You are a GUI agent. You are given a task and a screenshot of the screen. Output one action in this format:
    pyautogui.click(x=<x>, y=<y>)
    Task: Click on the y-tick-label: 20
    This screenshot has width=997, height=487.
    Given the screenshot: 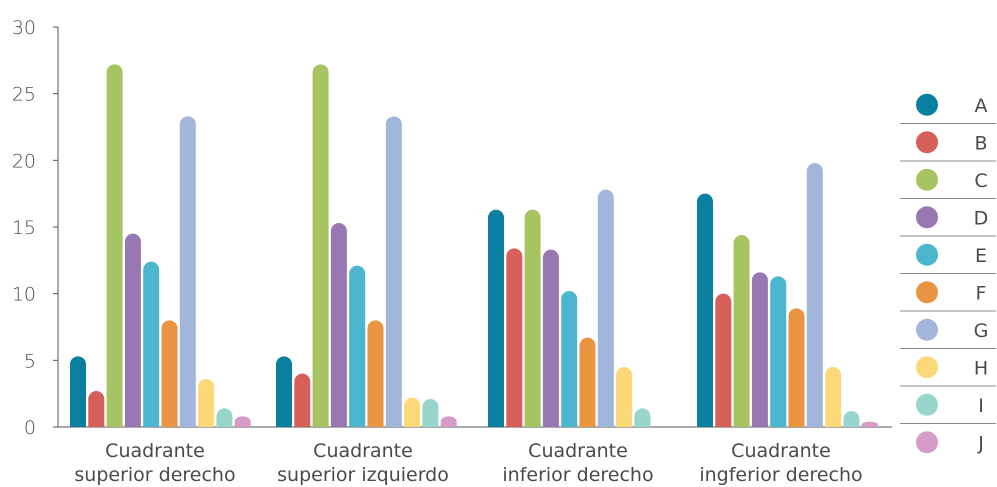 What is the action you would take?
    pyautogui.click(x=24, y=161)
    